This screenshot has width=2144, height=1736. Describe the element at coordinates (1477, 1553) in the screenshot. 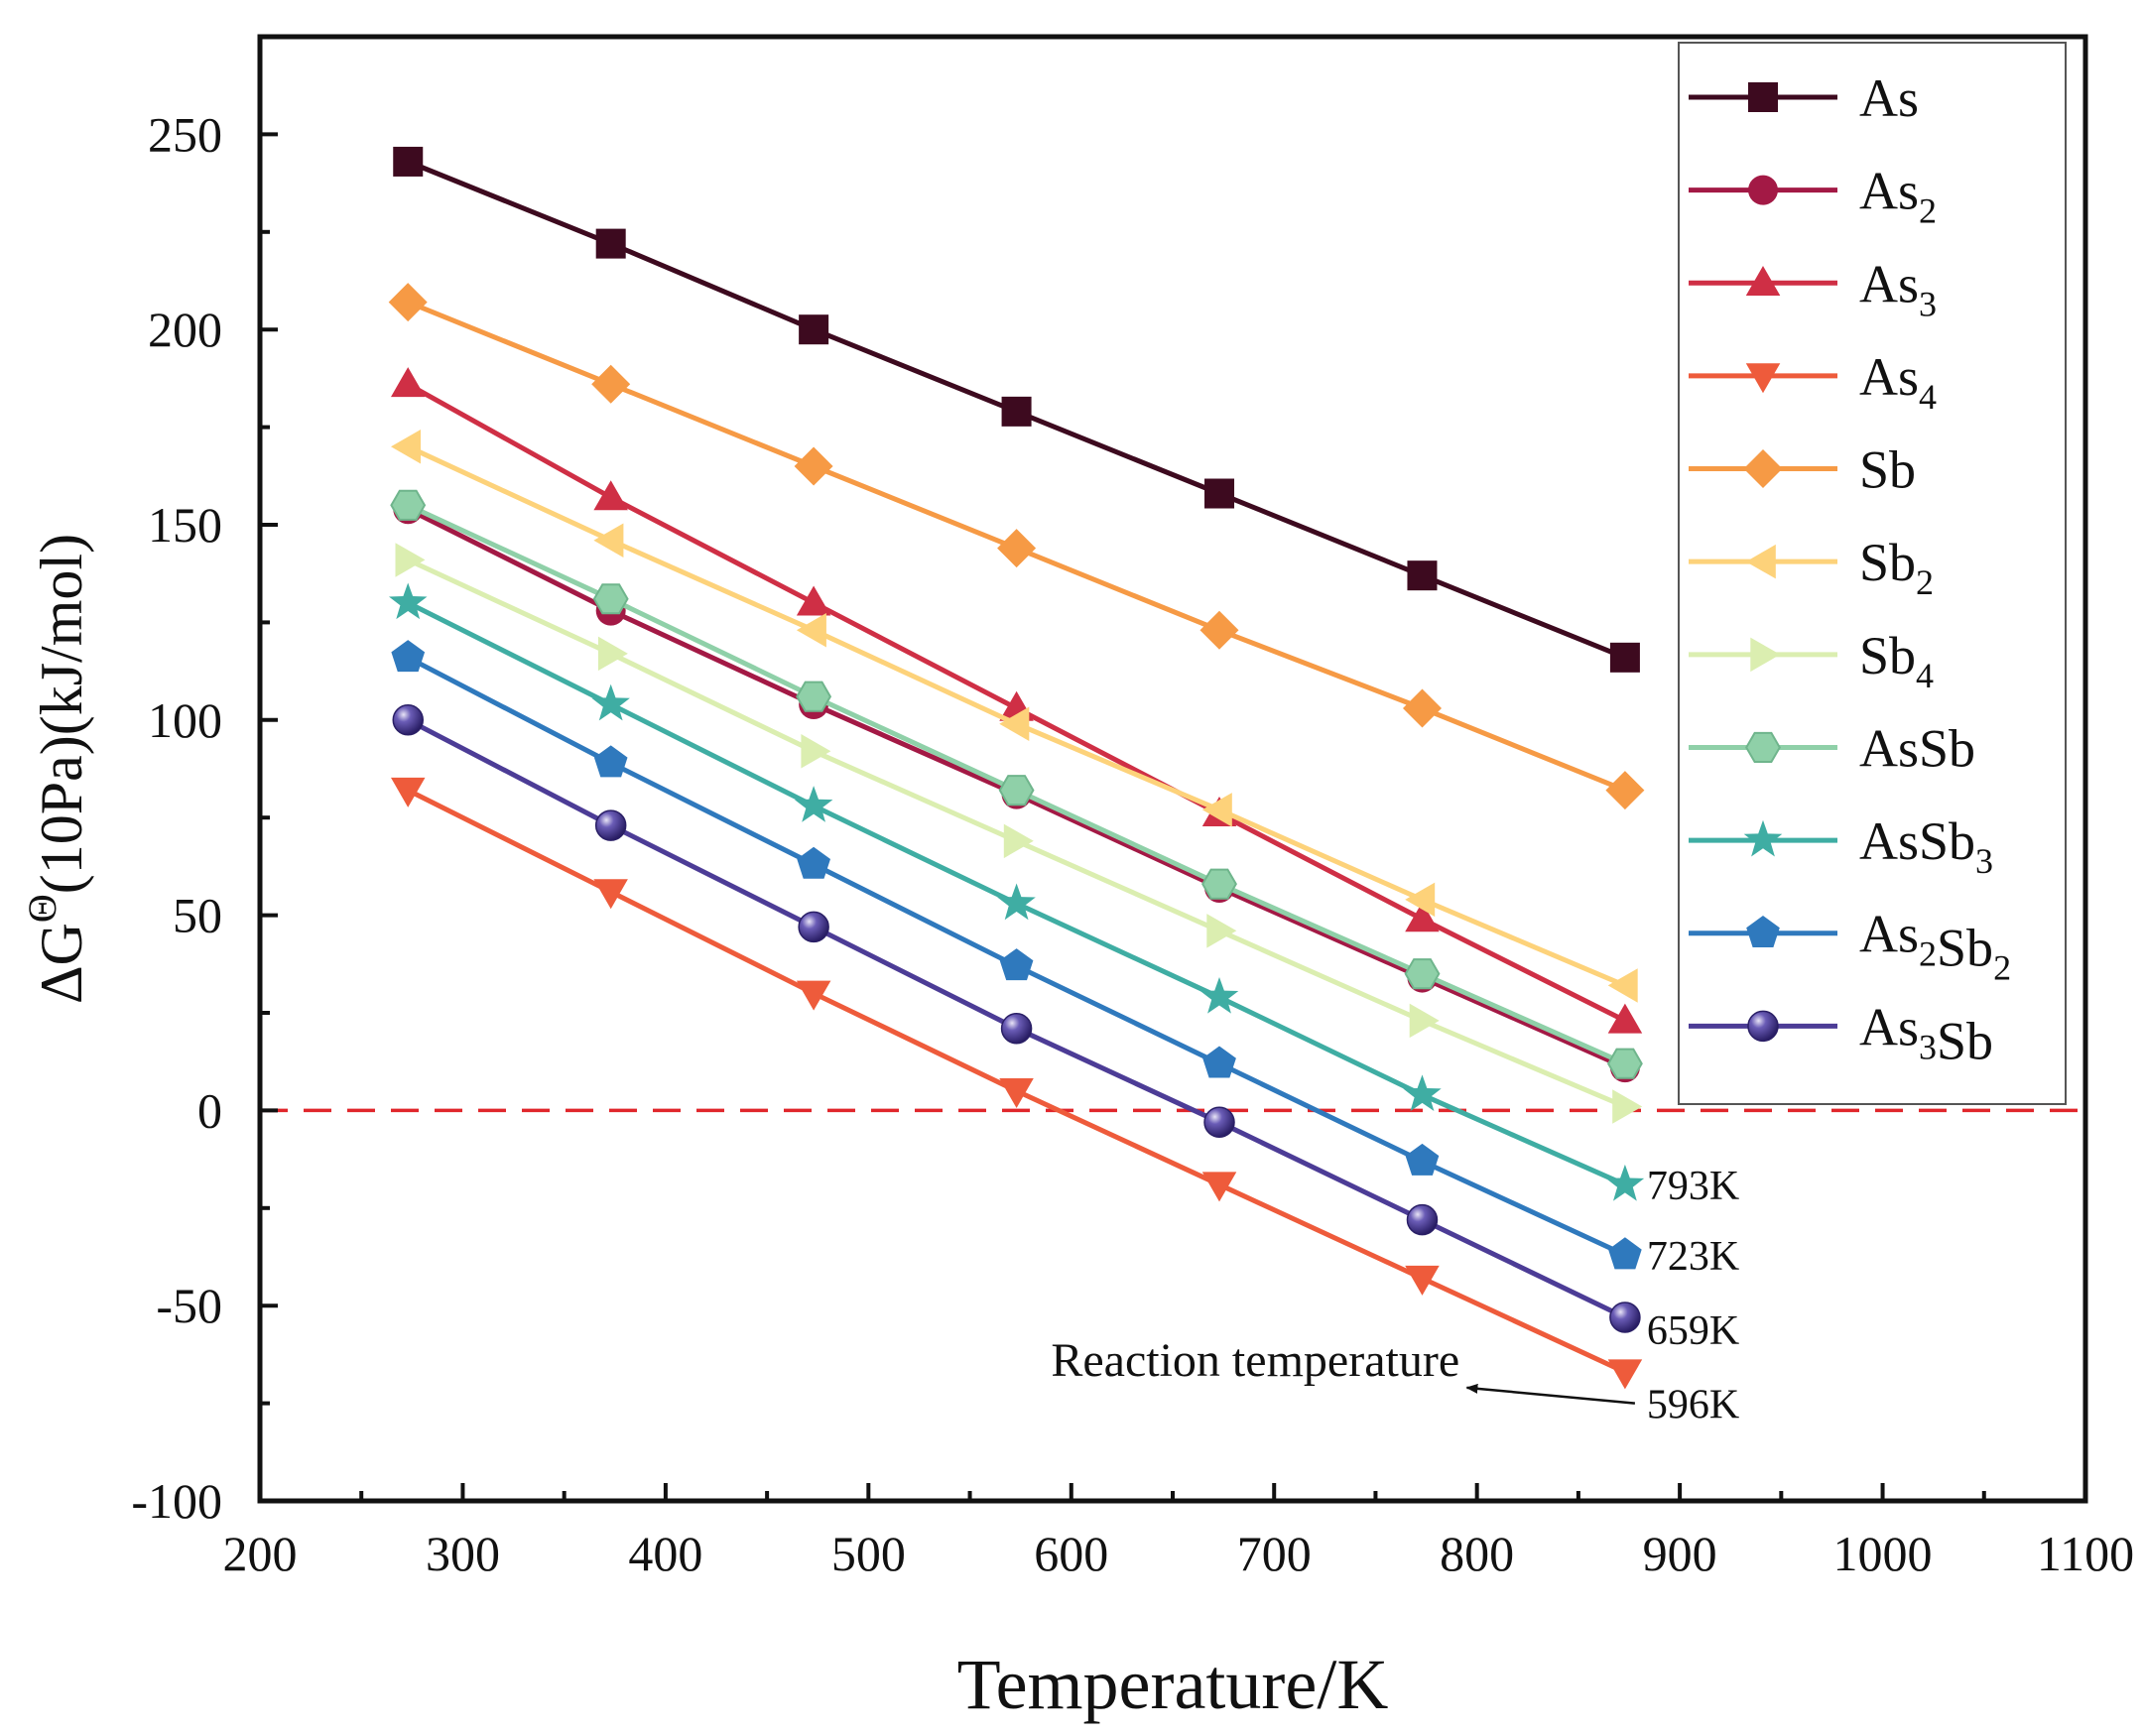

I see `x-tick-label: 800` at that location.